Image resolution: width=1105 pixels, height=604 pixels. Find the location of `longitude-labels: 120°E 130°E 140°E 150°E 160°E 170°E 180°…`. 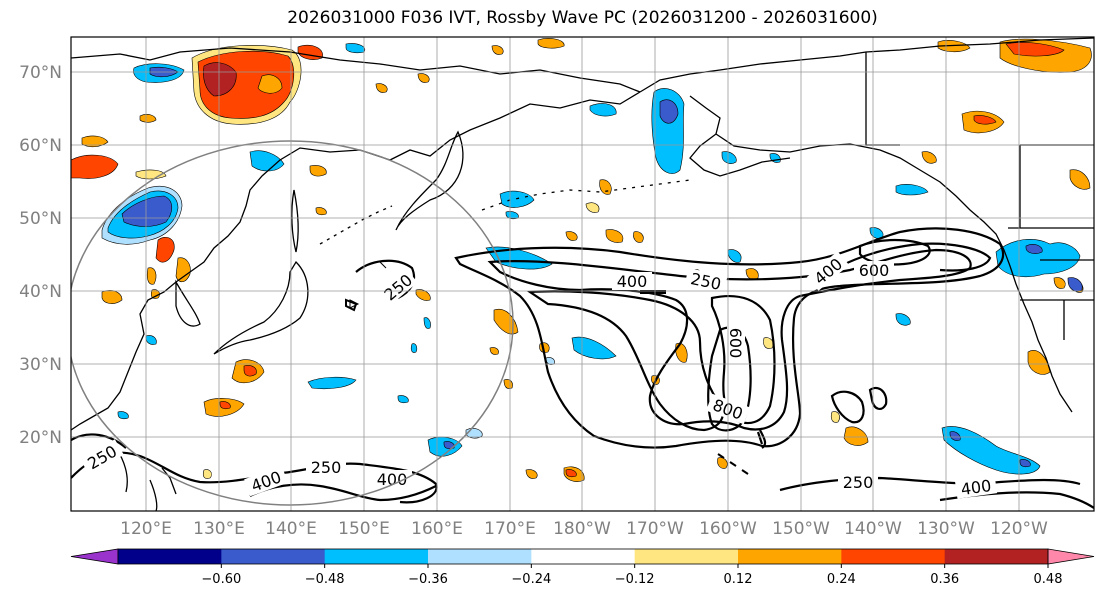

longitude-labels: 120°E 130°E 140°E 150°E 160°E 170°E 180°… is located at coordinates (584, 529).